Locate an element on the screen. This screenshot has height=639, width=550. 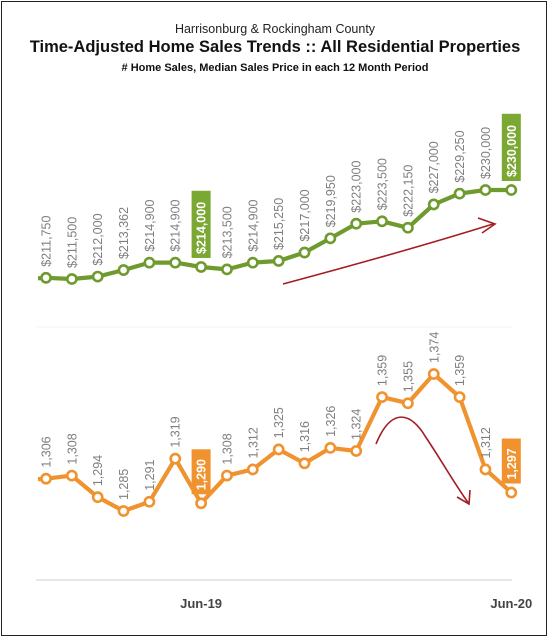
median-price-data-label: $223,500 is located at coordinates (383, 184).